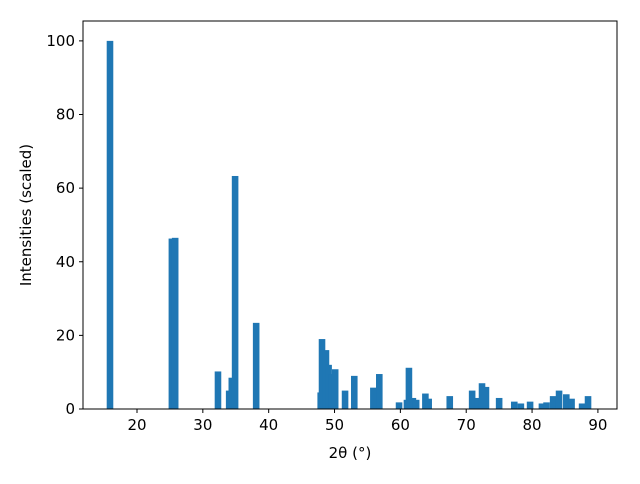 The height and width of the screenshot is (484, 640). Describe the element at coordinates (400, 425) in the screenshot. I see `x-tick-label: 60` at that location.